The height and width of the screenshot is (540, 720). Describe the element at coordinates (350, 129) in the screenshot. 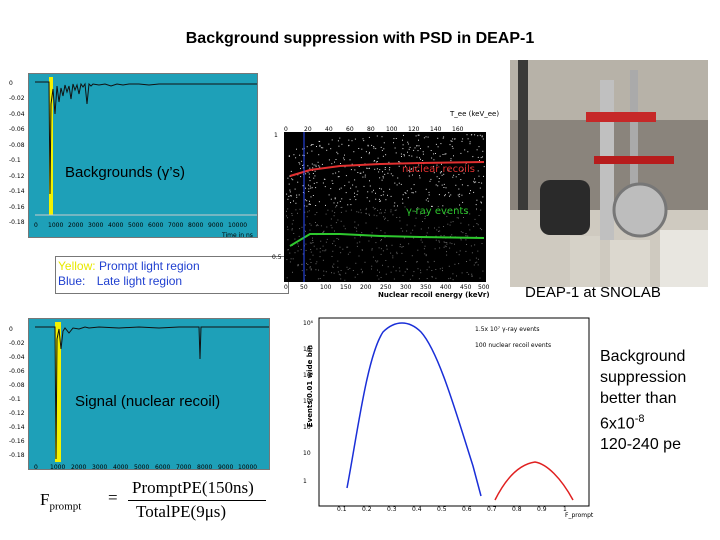

I see `top-tick: 60` at that location.